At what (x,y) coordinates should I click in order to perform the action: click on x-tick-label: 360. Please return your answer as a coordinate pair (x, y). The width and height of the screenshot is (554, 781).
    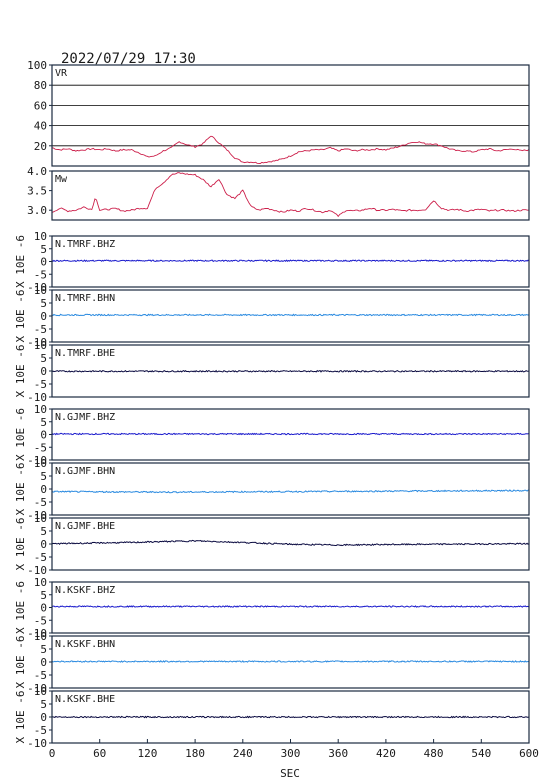
    Looking at the image, I should click on (338, 753).